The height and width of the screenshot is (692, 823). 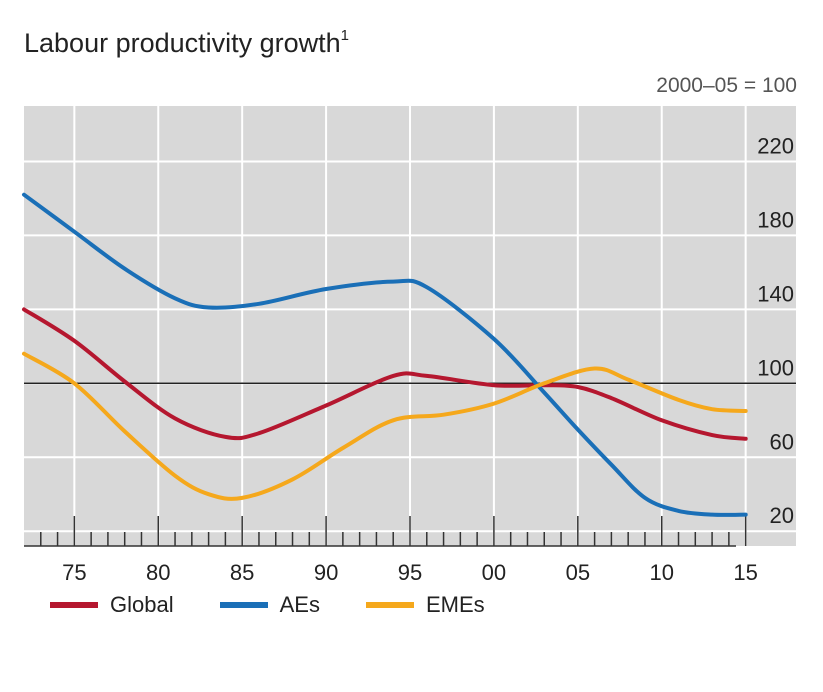 What do you see at coordinates (775, 219) in the screenshot?
I see `y-tick-label: 180` at bounding box center [775, 219].